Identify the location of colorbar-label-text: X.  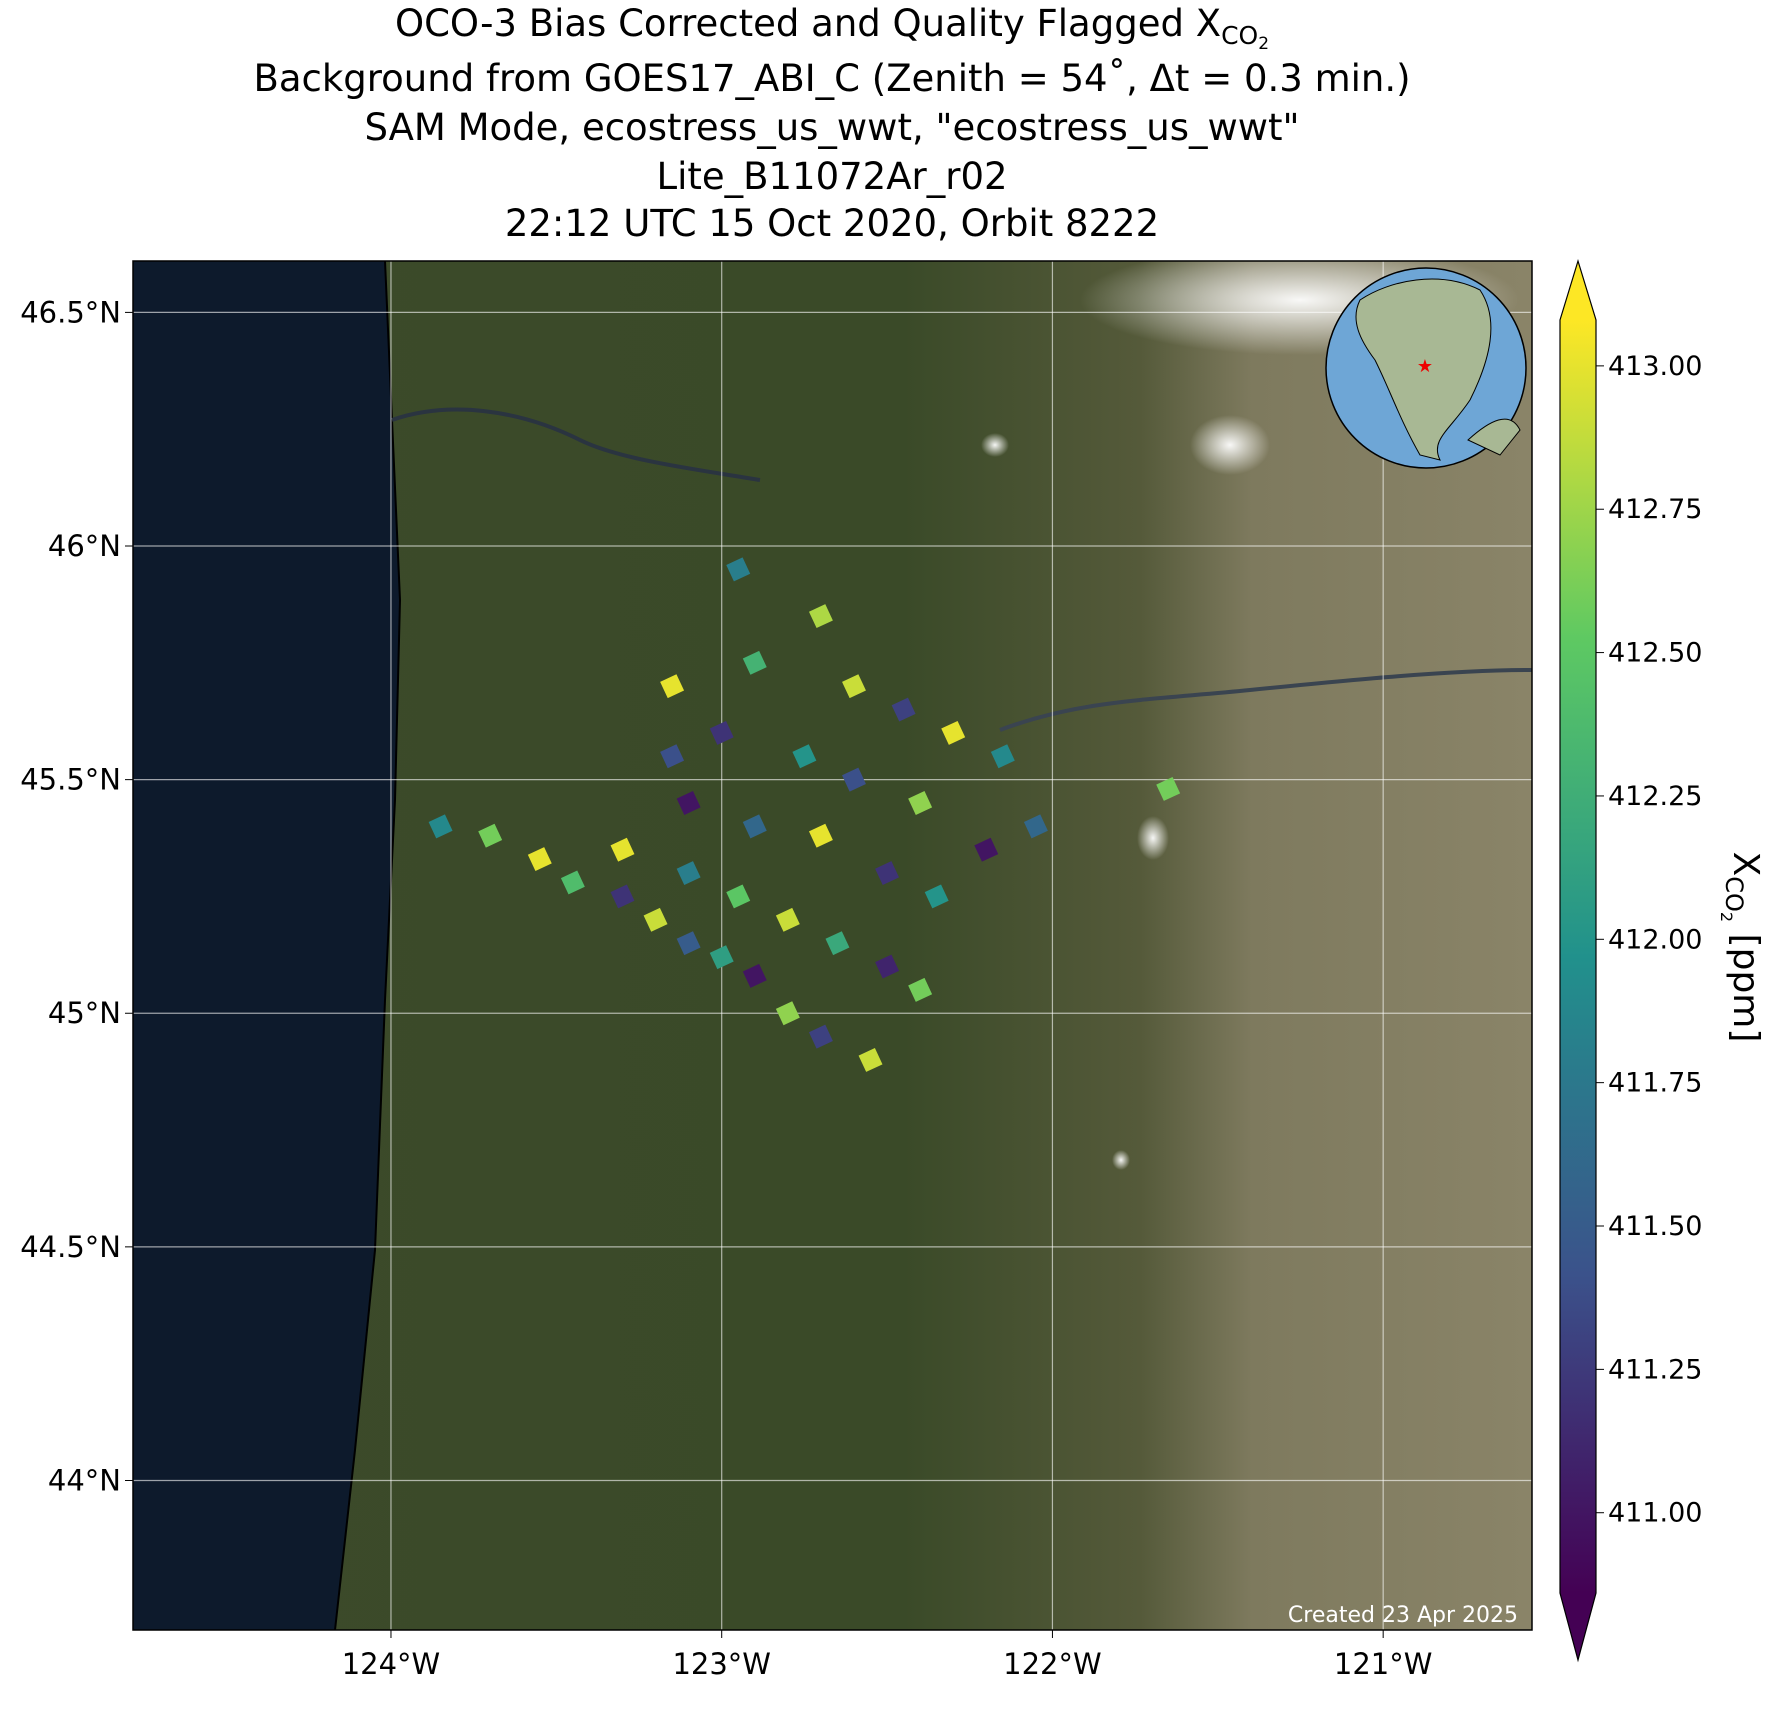
(1745, 864).